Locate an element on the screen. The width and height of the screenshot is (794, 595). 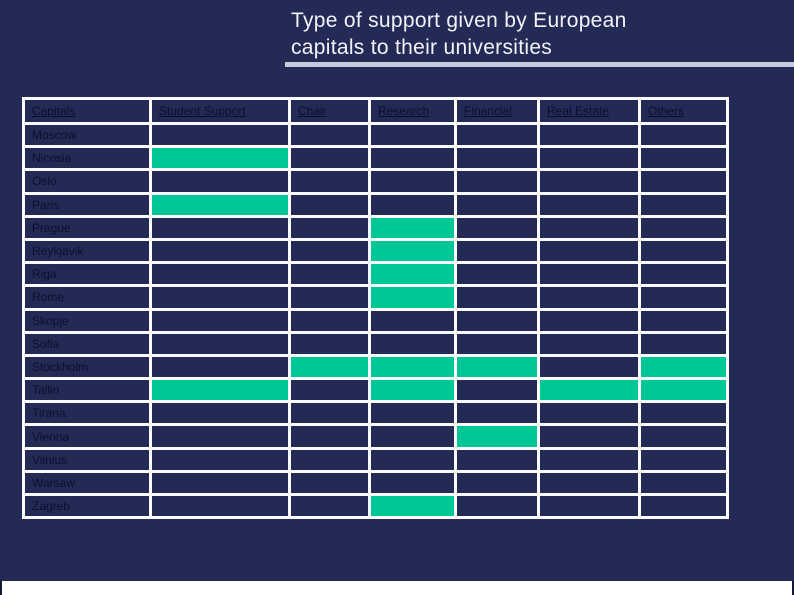
page-title-line-2: capitals to their universities is located at coordinates (422, 47).